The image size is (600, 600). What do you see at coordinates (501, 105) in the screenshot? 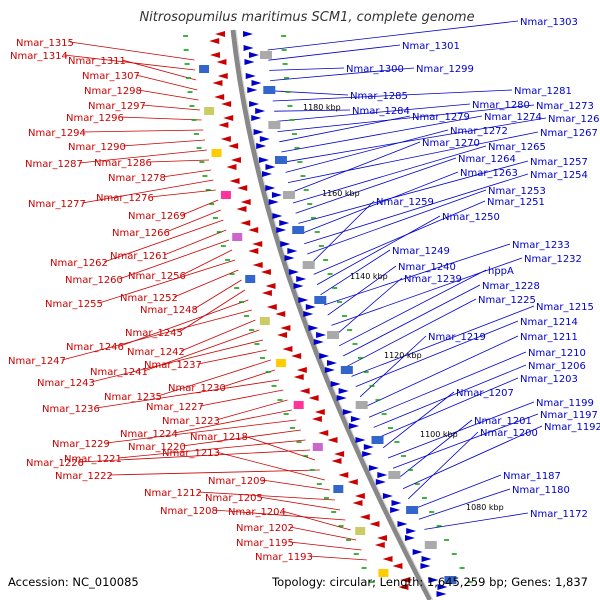
I see `forward-gene-label: Nmar_1280` at bounding box center [501, 105].